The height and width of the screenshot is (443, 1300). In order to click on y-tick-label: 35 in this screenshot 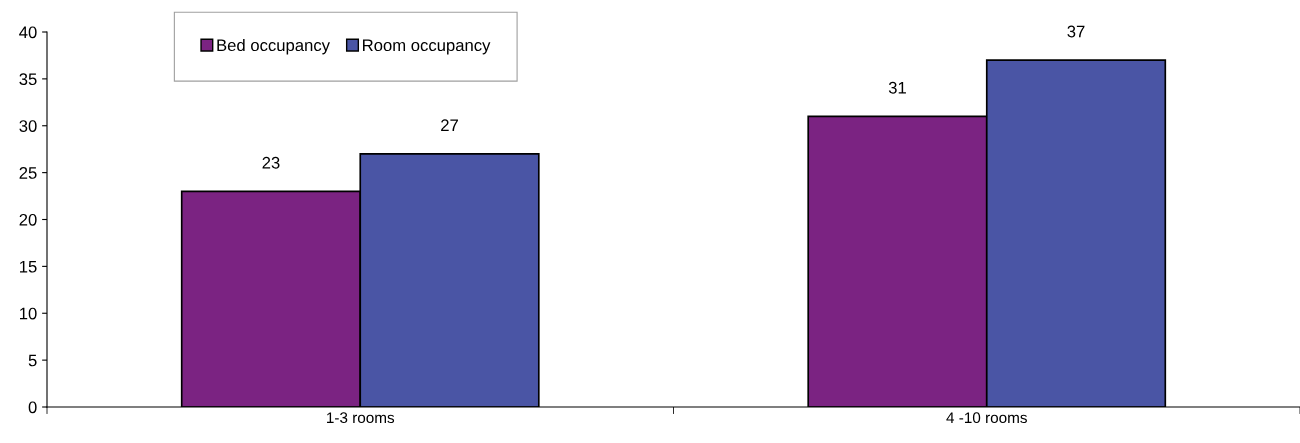, I will do `click(28, 79)`.